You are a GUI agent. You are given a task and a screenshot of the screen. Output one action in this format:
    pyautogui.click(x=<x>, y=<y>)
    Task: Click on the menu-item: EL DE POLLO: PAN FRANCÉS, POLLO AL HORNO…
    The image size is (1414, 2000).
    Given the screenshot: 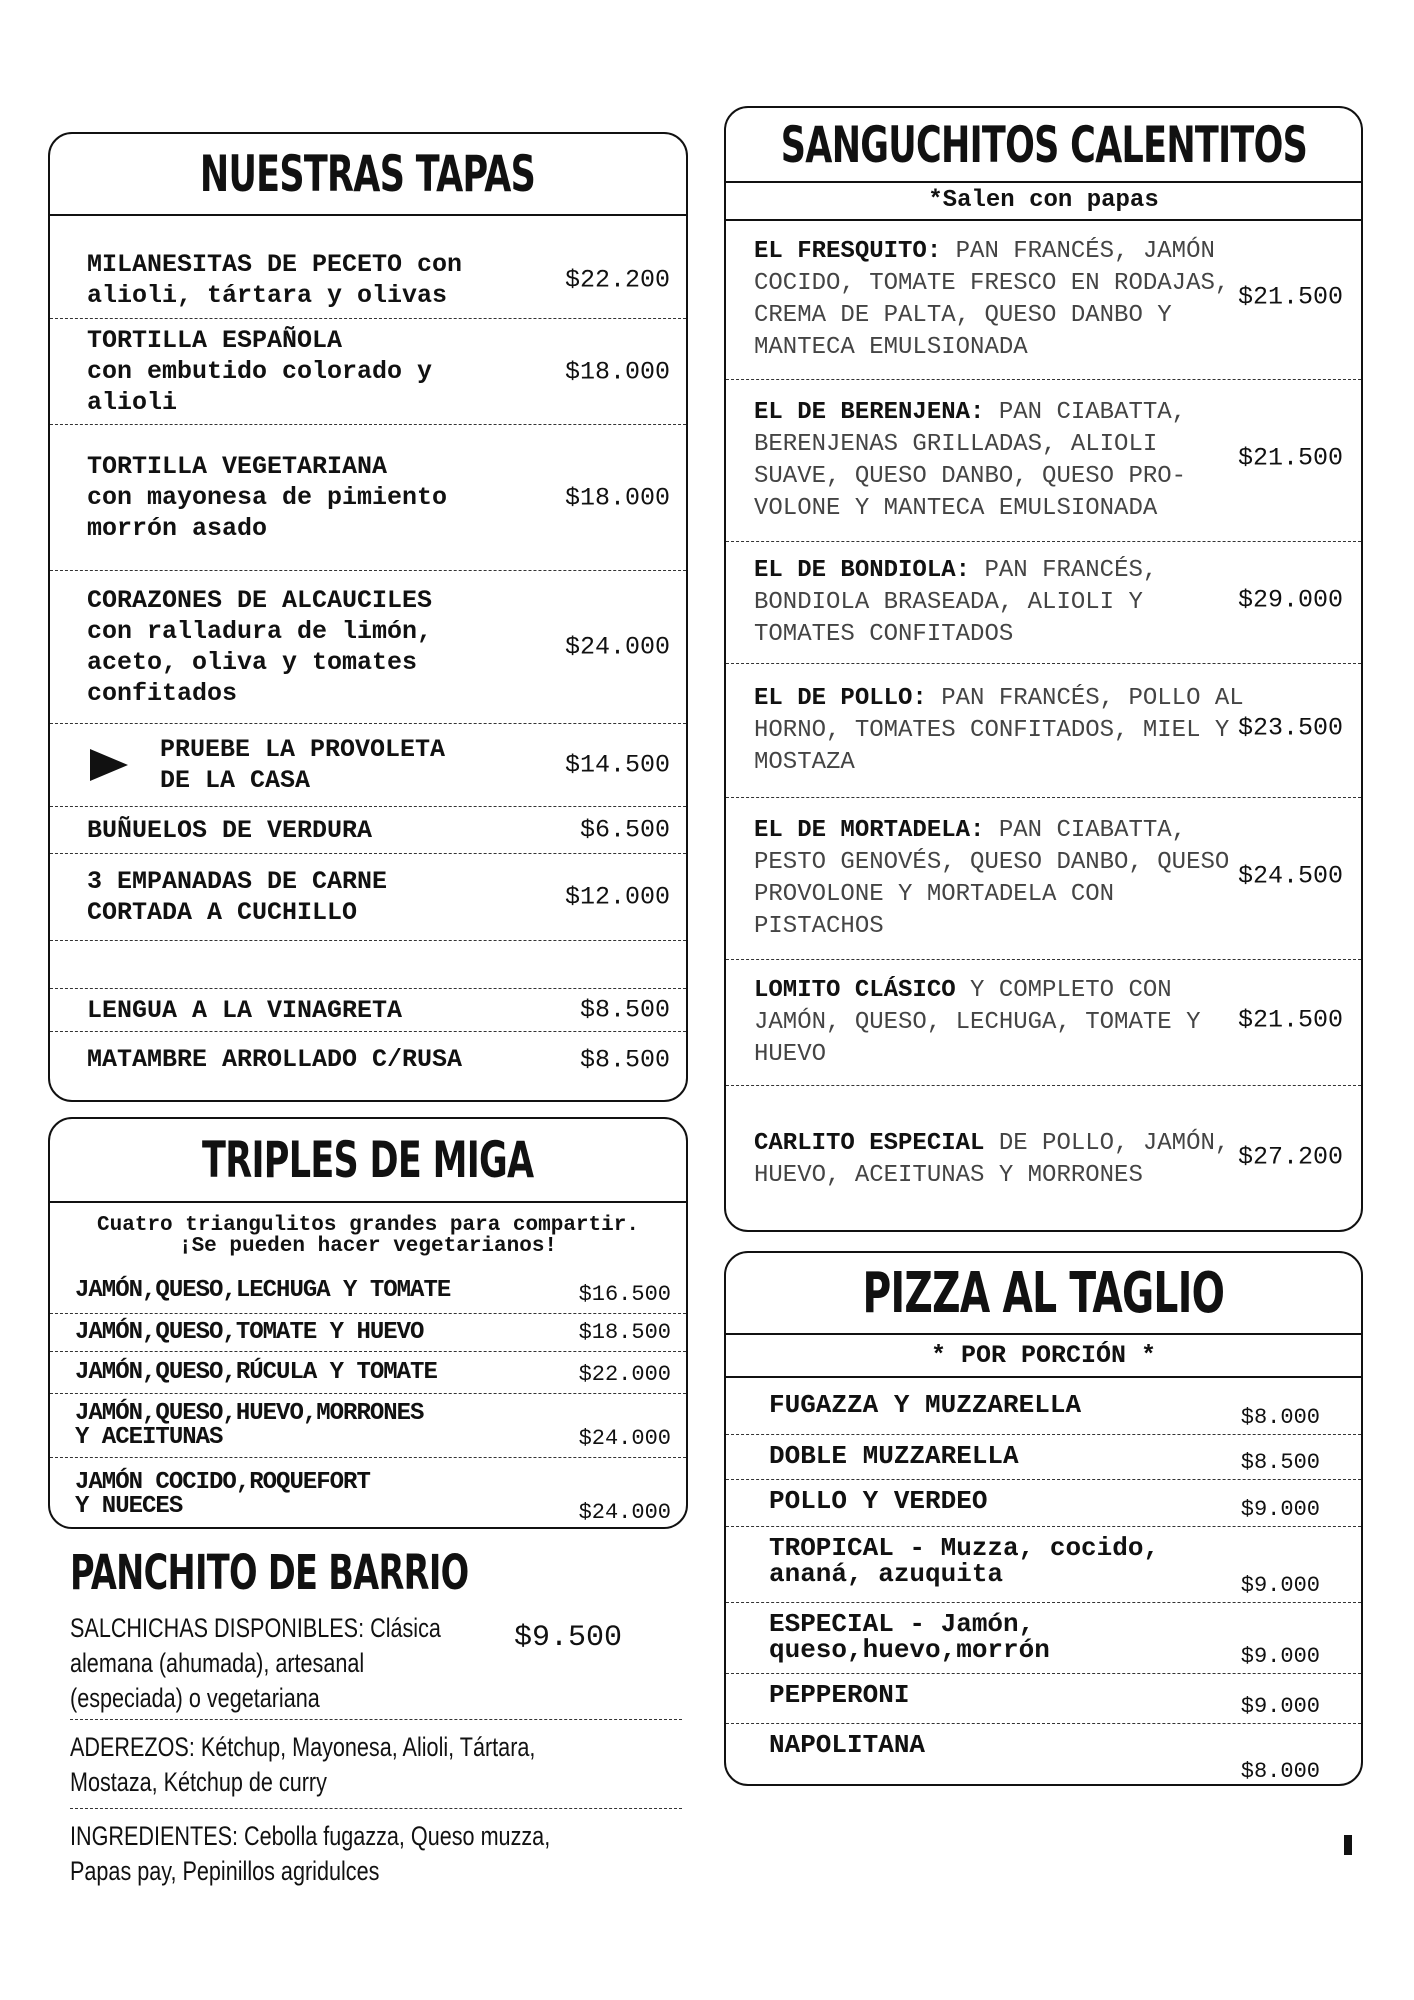 What is the action you would take?
    pyautogui.click(x=1043, y=731)
    